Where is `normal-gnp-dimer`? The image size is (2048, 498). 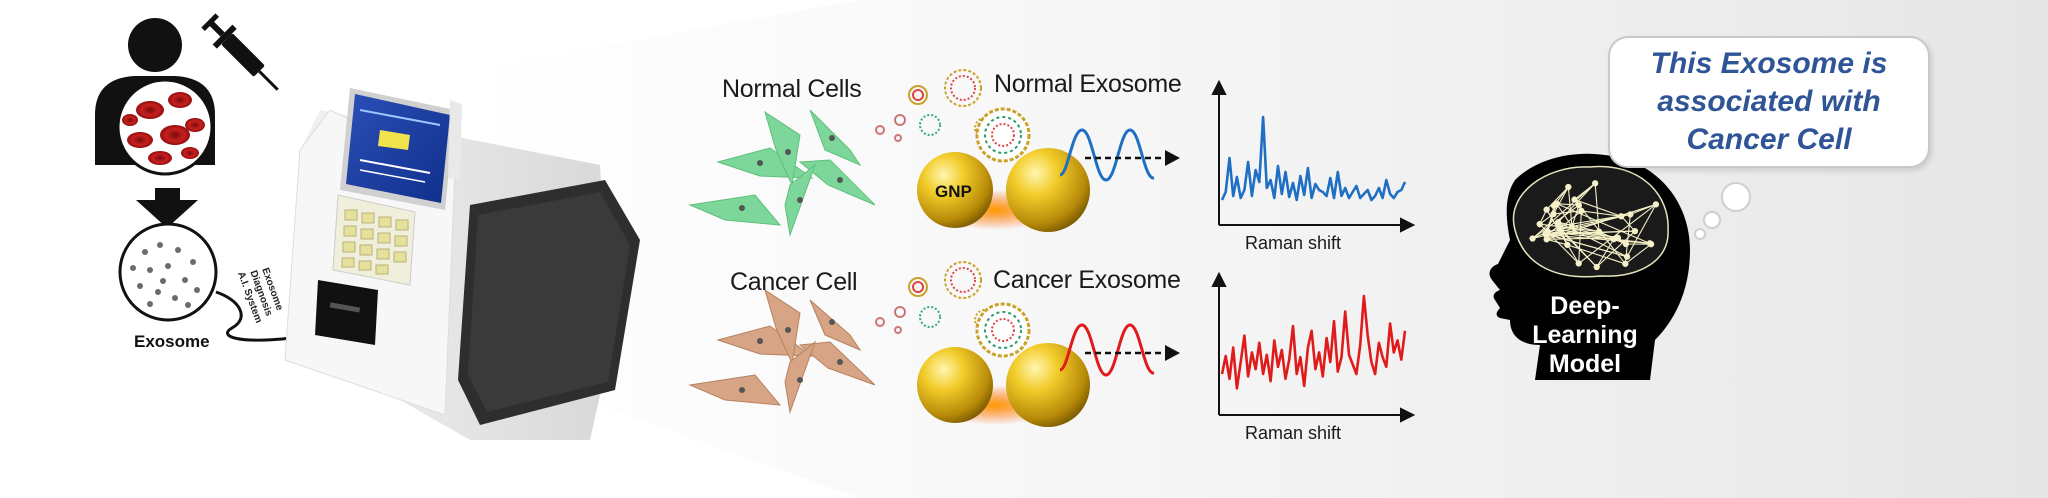
normal-gnp-dimer is located at coordinates (1003, 169).